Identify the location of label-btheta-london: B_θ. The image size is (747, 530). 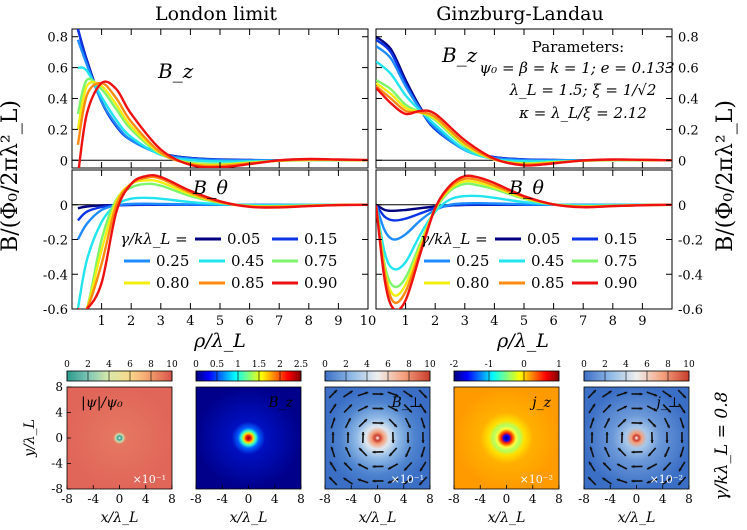
(210, 188).